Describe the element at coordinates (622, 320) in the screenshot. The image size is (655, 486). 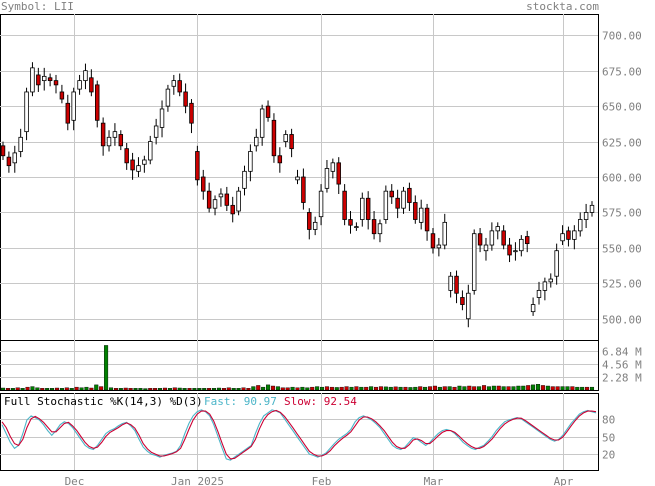
I see `price-tick-label: 500.00` at that location.